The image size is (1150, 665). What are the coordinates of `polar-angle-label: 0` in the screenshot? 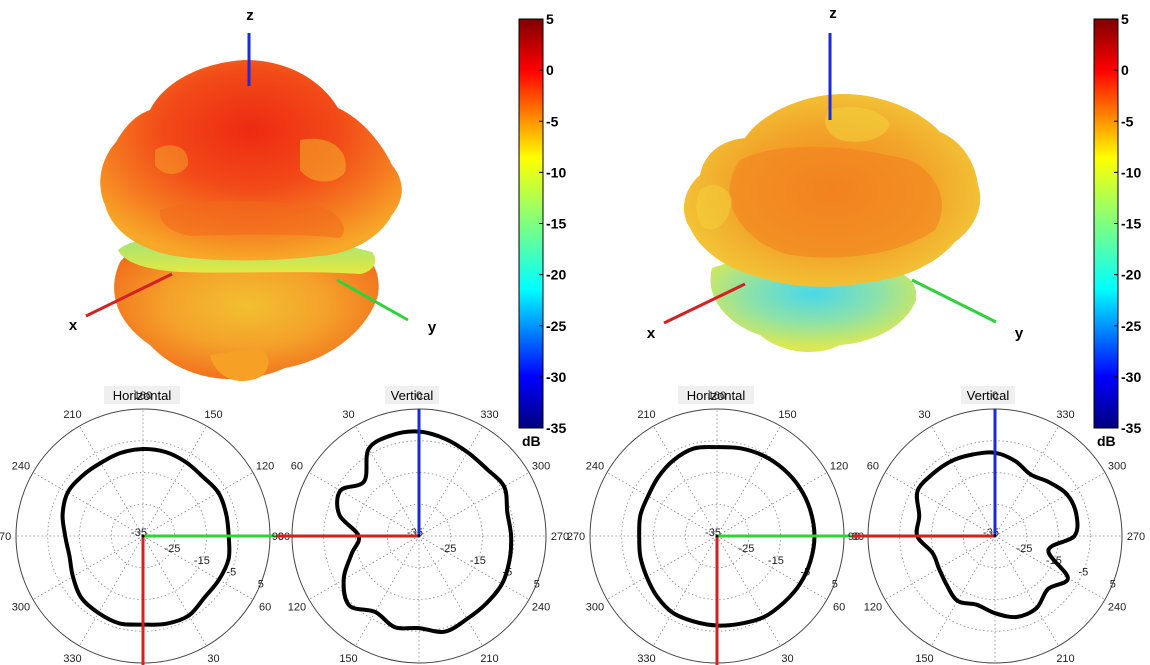 It's located at (995, 396).